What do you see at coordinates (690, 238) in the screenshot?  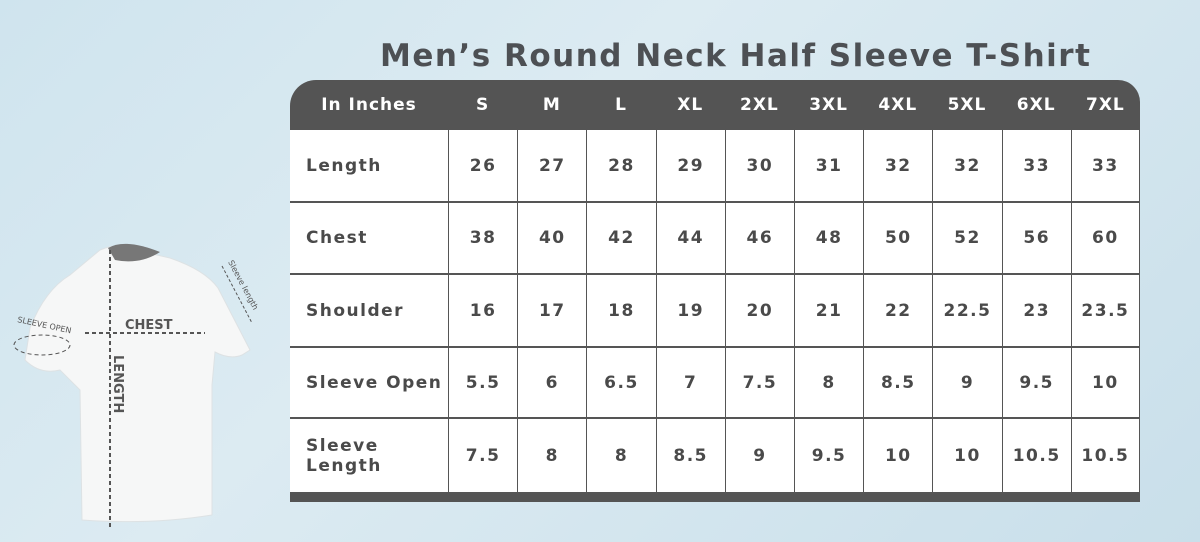 I see `cell-value: 44` at bounding box center [690, 238].